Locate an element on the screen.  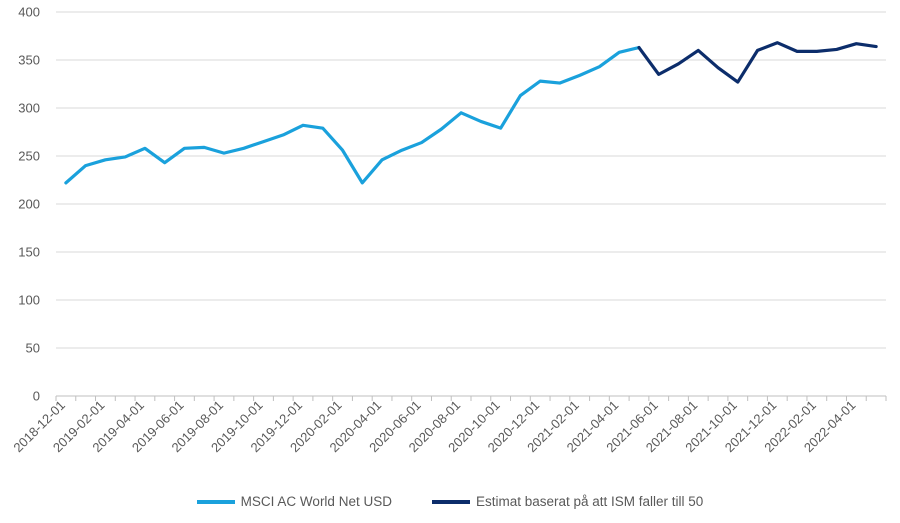
legend-label-msci: MSCI AC World Net USD is located at coordinates (316, 501).